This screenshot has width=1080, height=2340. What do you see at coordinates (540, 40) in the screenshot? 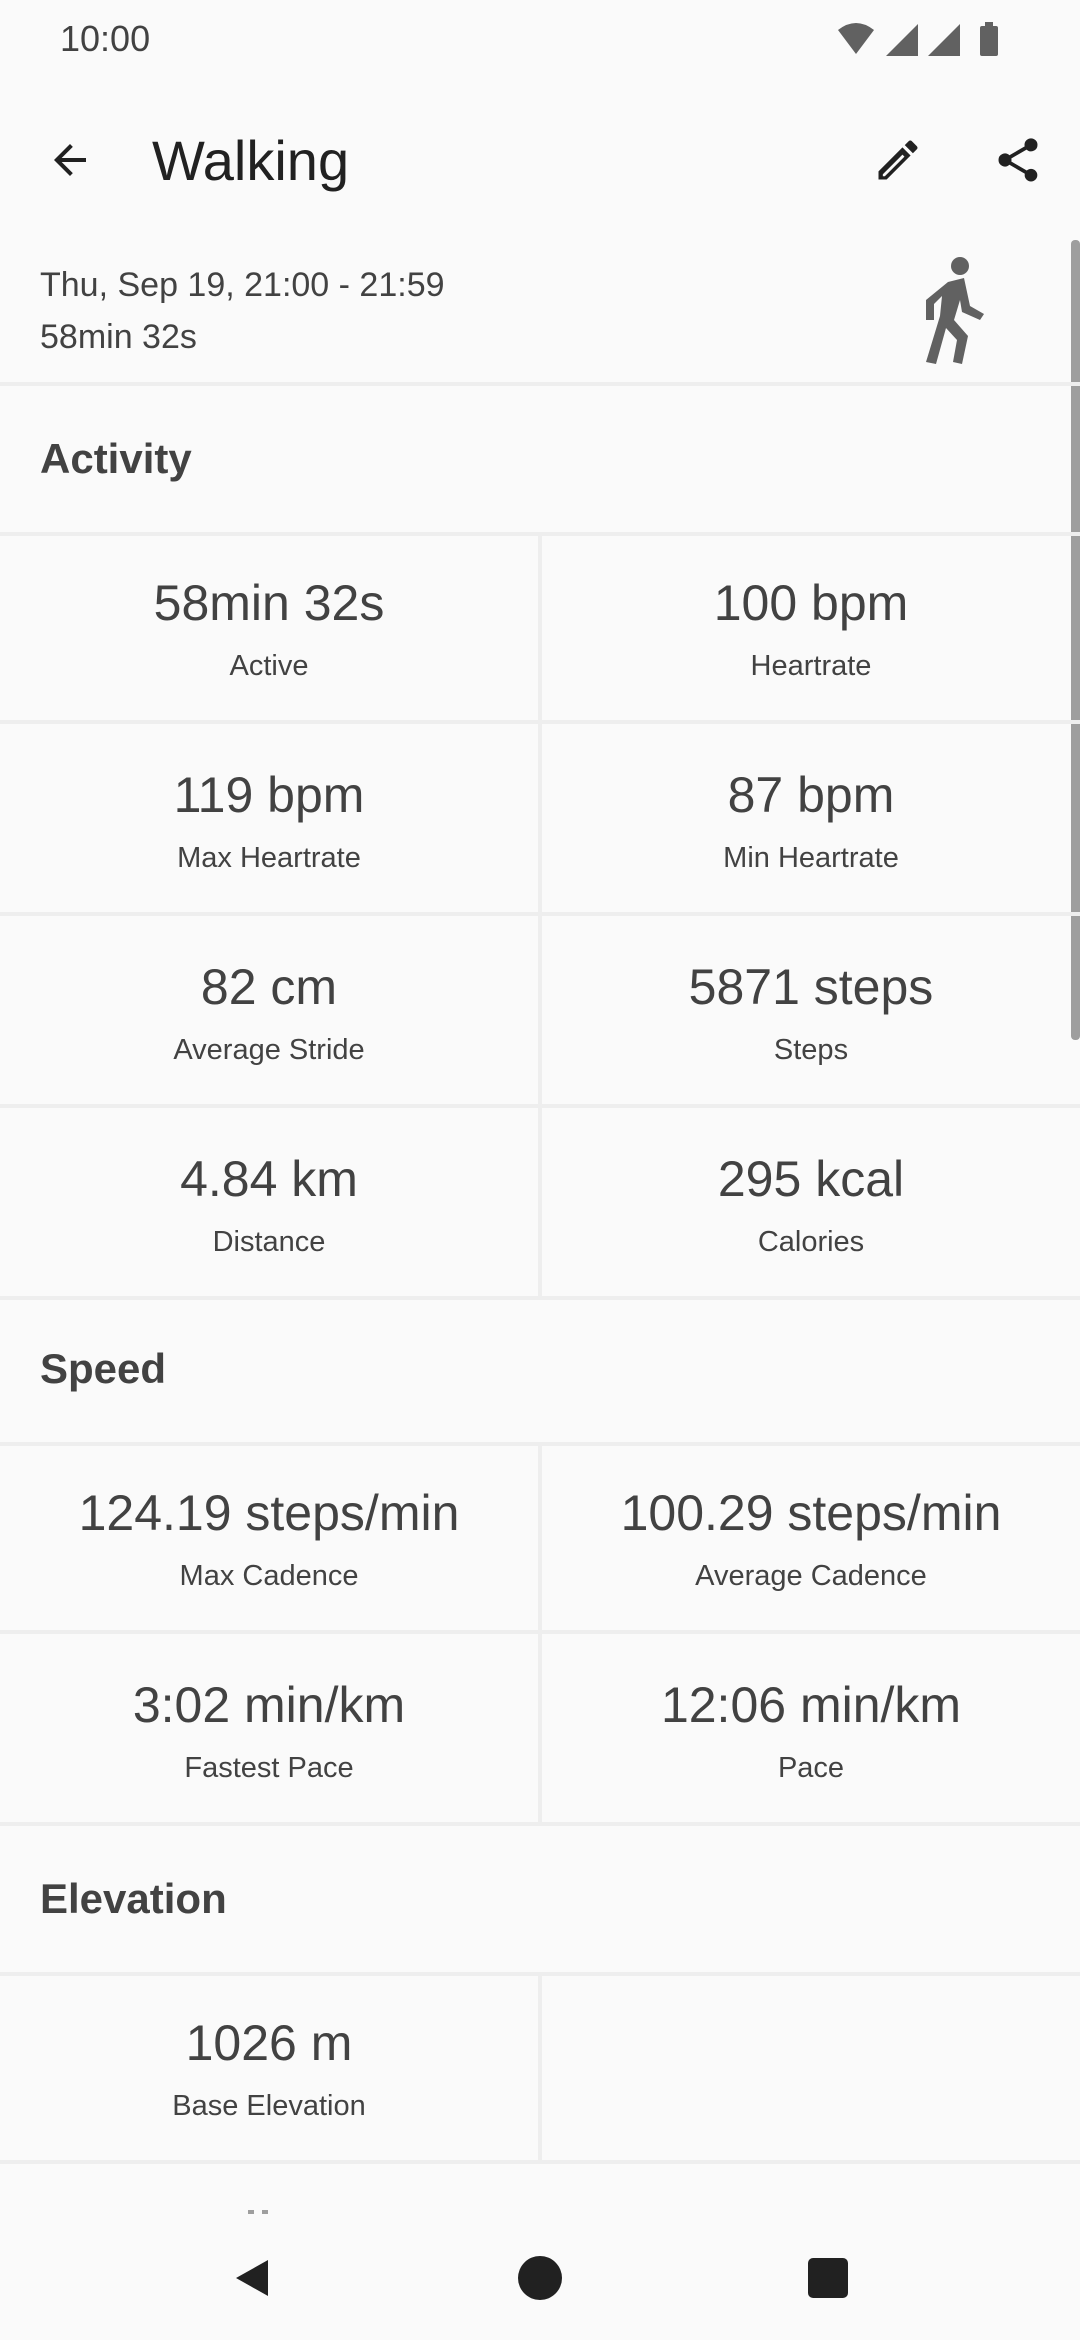
I see `status-bar: 10:00` at bounding box center [540, 40].